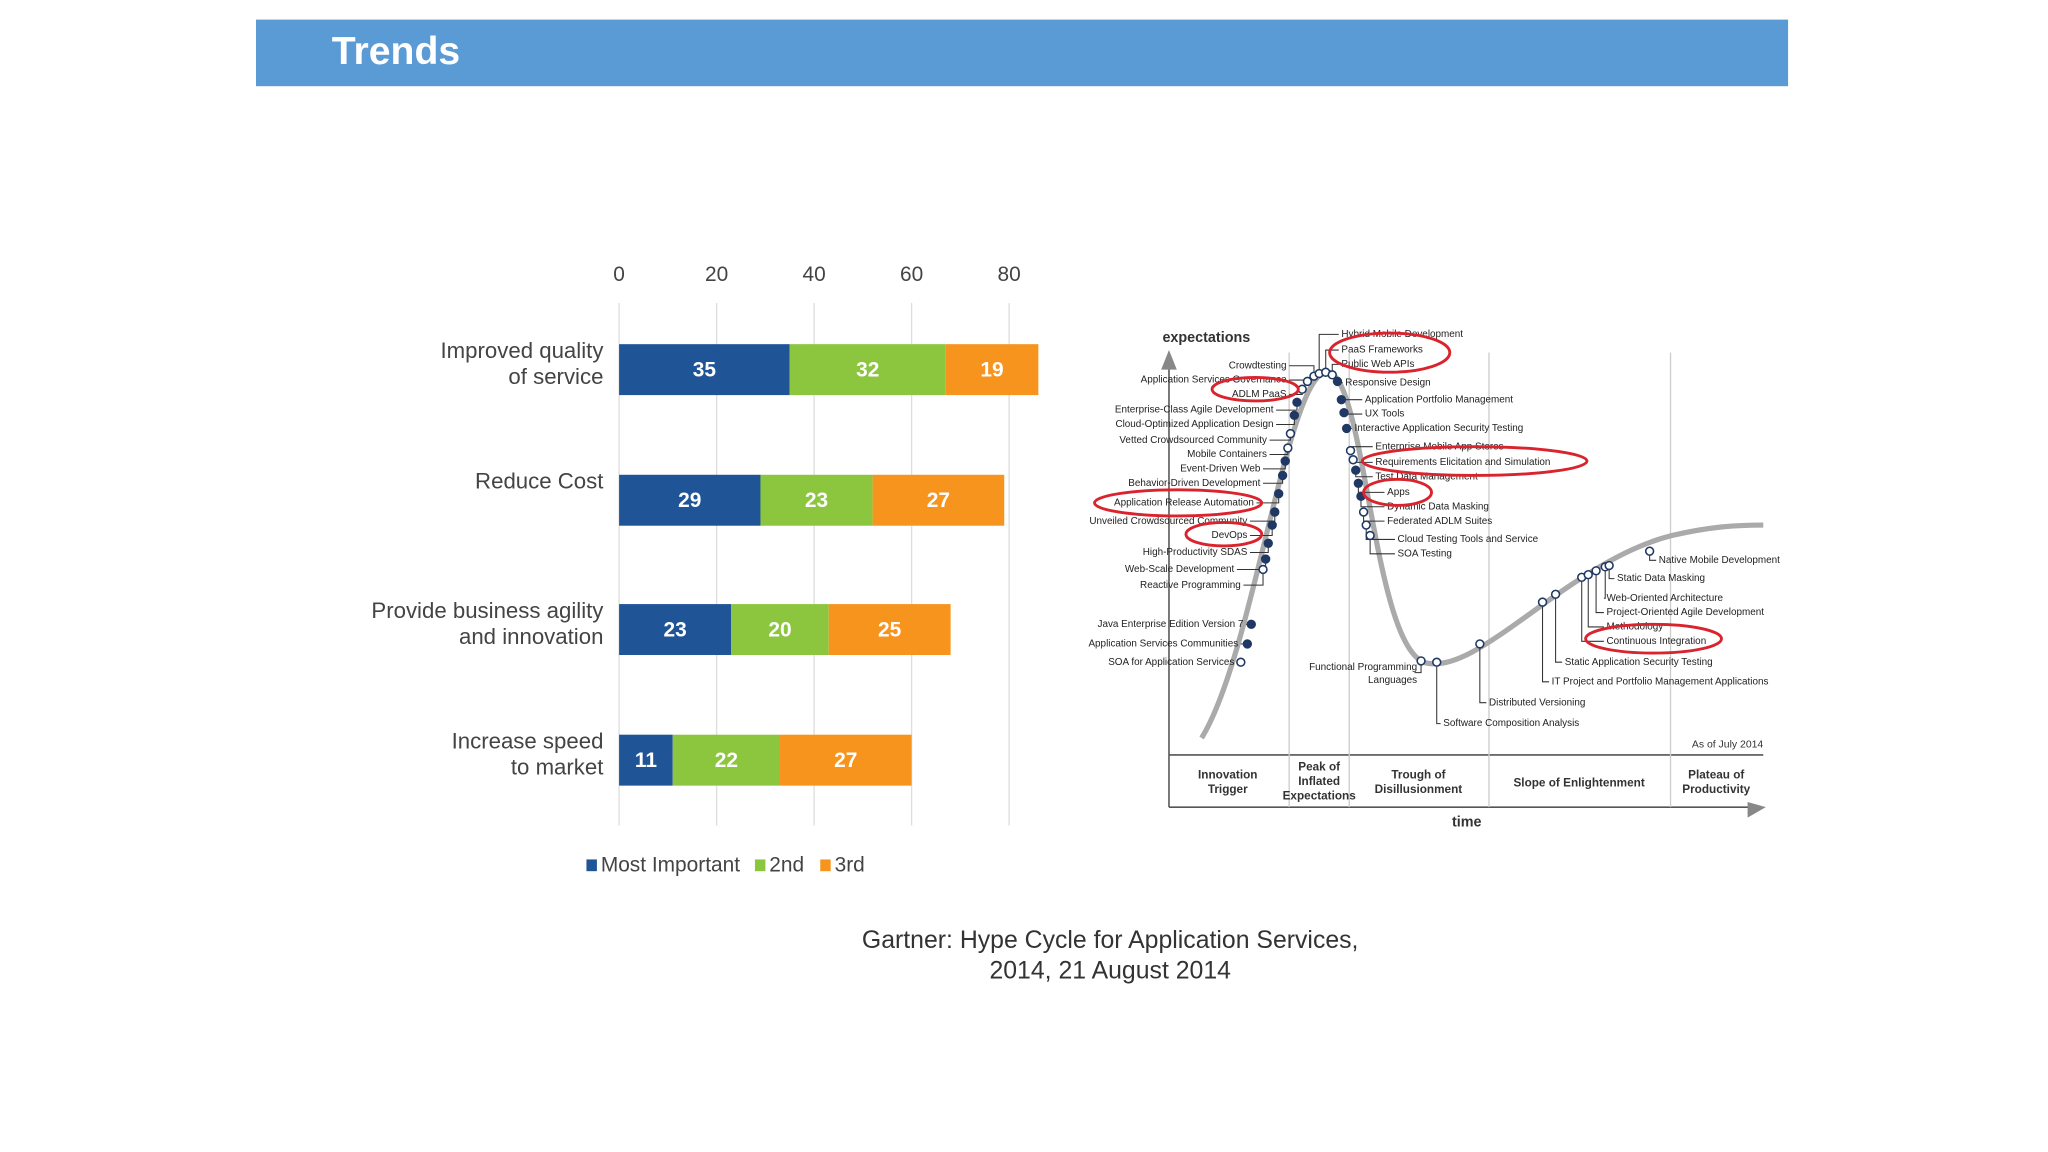  Describe the element at coordinates (1194, 483) in the screenshot. I see `item-label: Behavior-Driven Development` at that location.